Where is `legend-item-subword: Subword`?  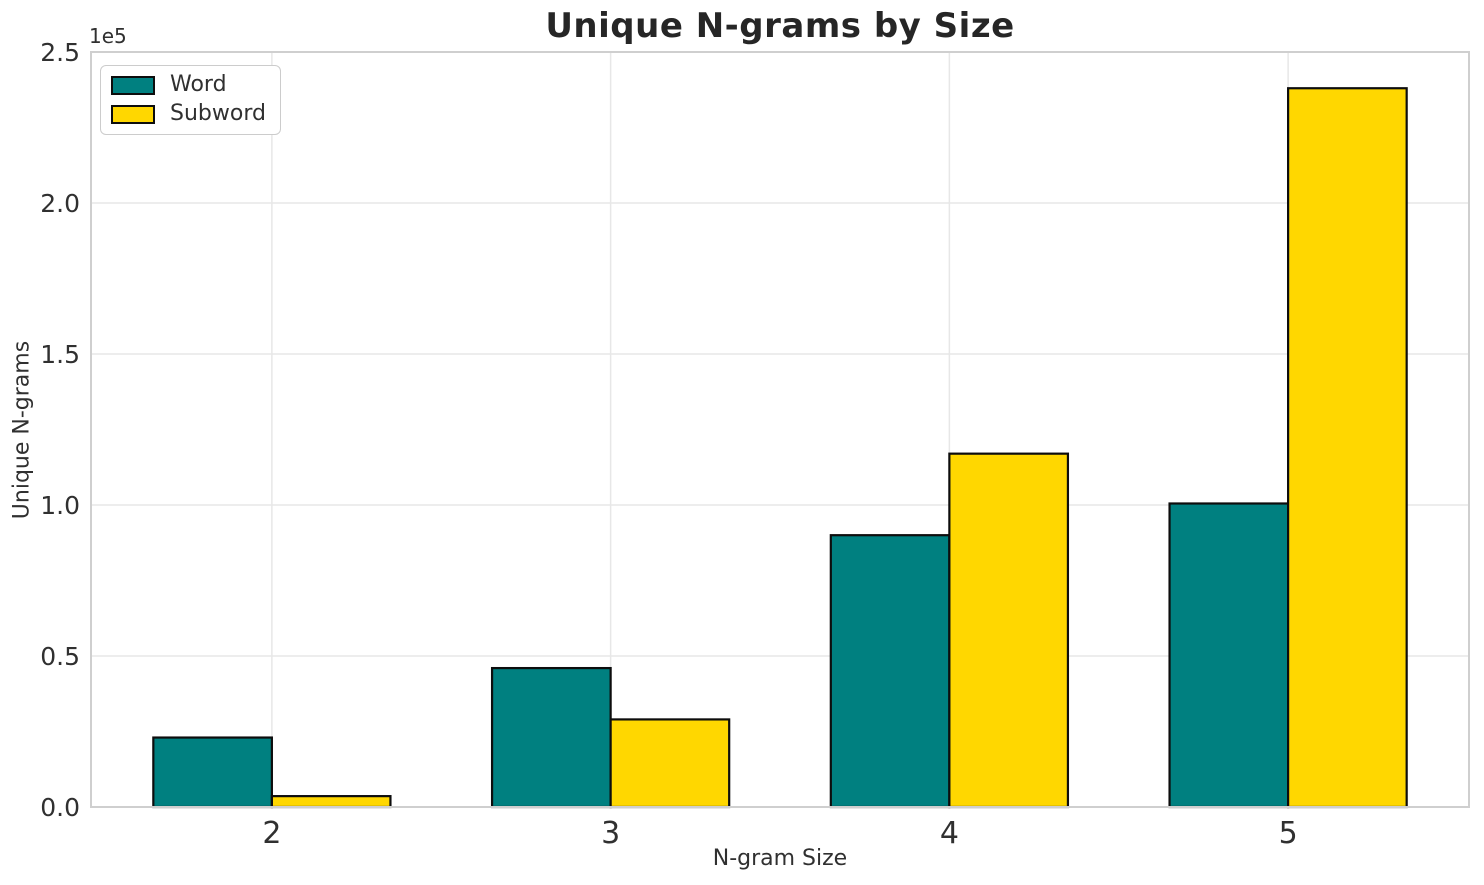
legend-item-subword: Subword is located at coordinates (188, 114).